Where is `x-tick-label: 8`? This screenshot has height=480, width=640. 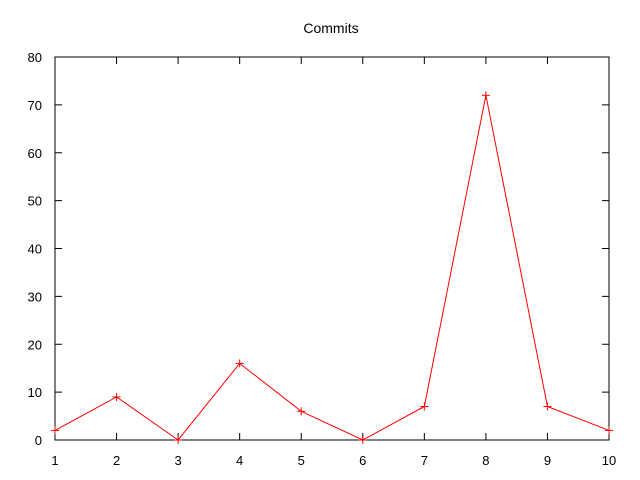
x-tick-label: 8 is located at coordinates (485, 460).